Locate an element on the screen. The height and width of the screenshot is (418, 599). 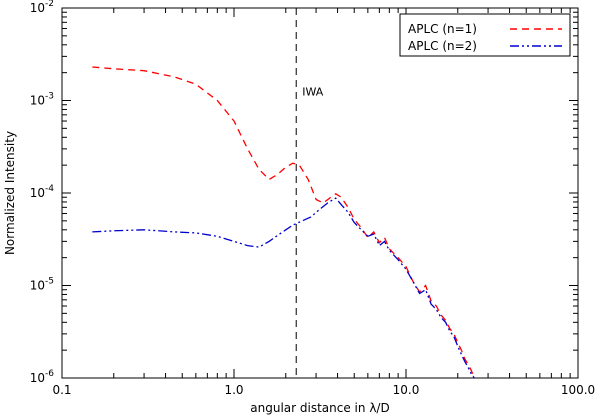
y-tick-label: 10⁻⁴ is located at coordinates (42, 192).